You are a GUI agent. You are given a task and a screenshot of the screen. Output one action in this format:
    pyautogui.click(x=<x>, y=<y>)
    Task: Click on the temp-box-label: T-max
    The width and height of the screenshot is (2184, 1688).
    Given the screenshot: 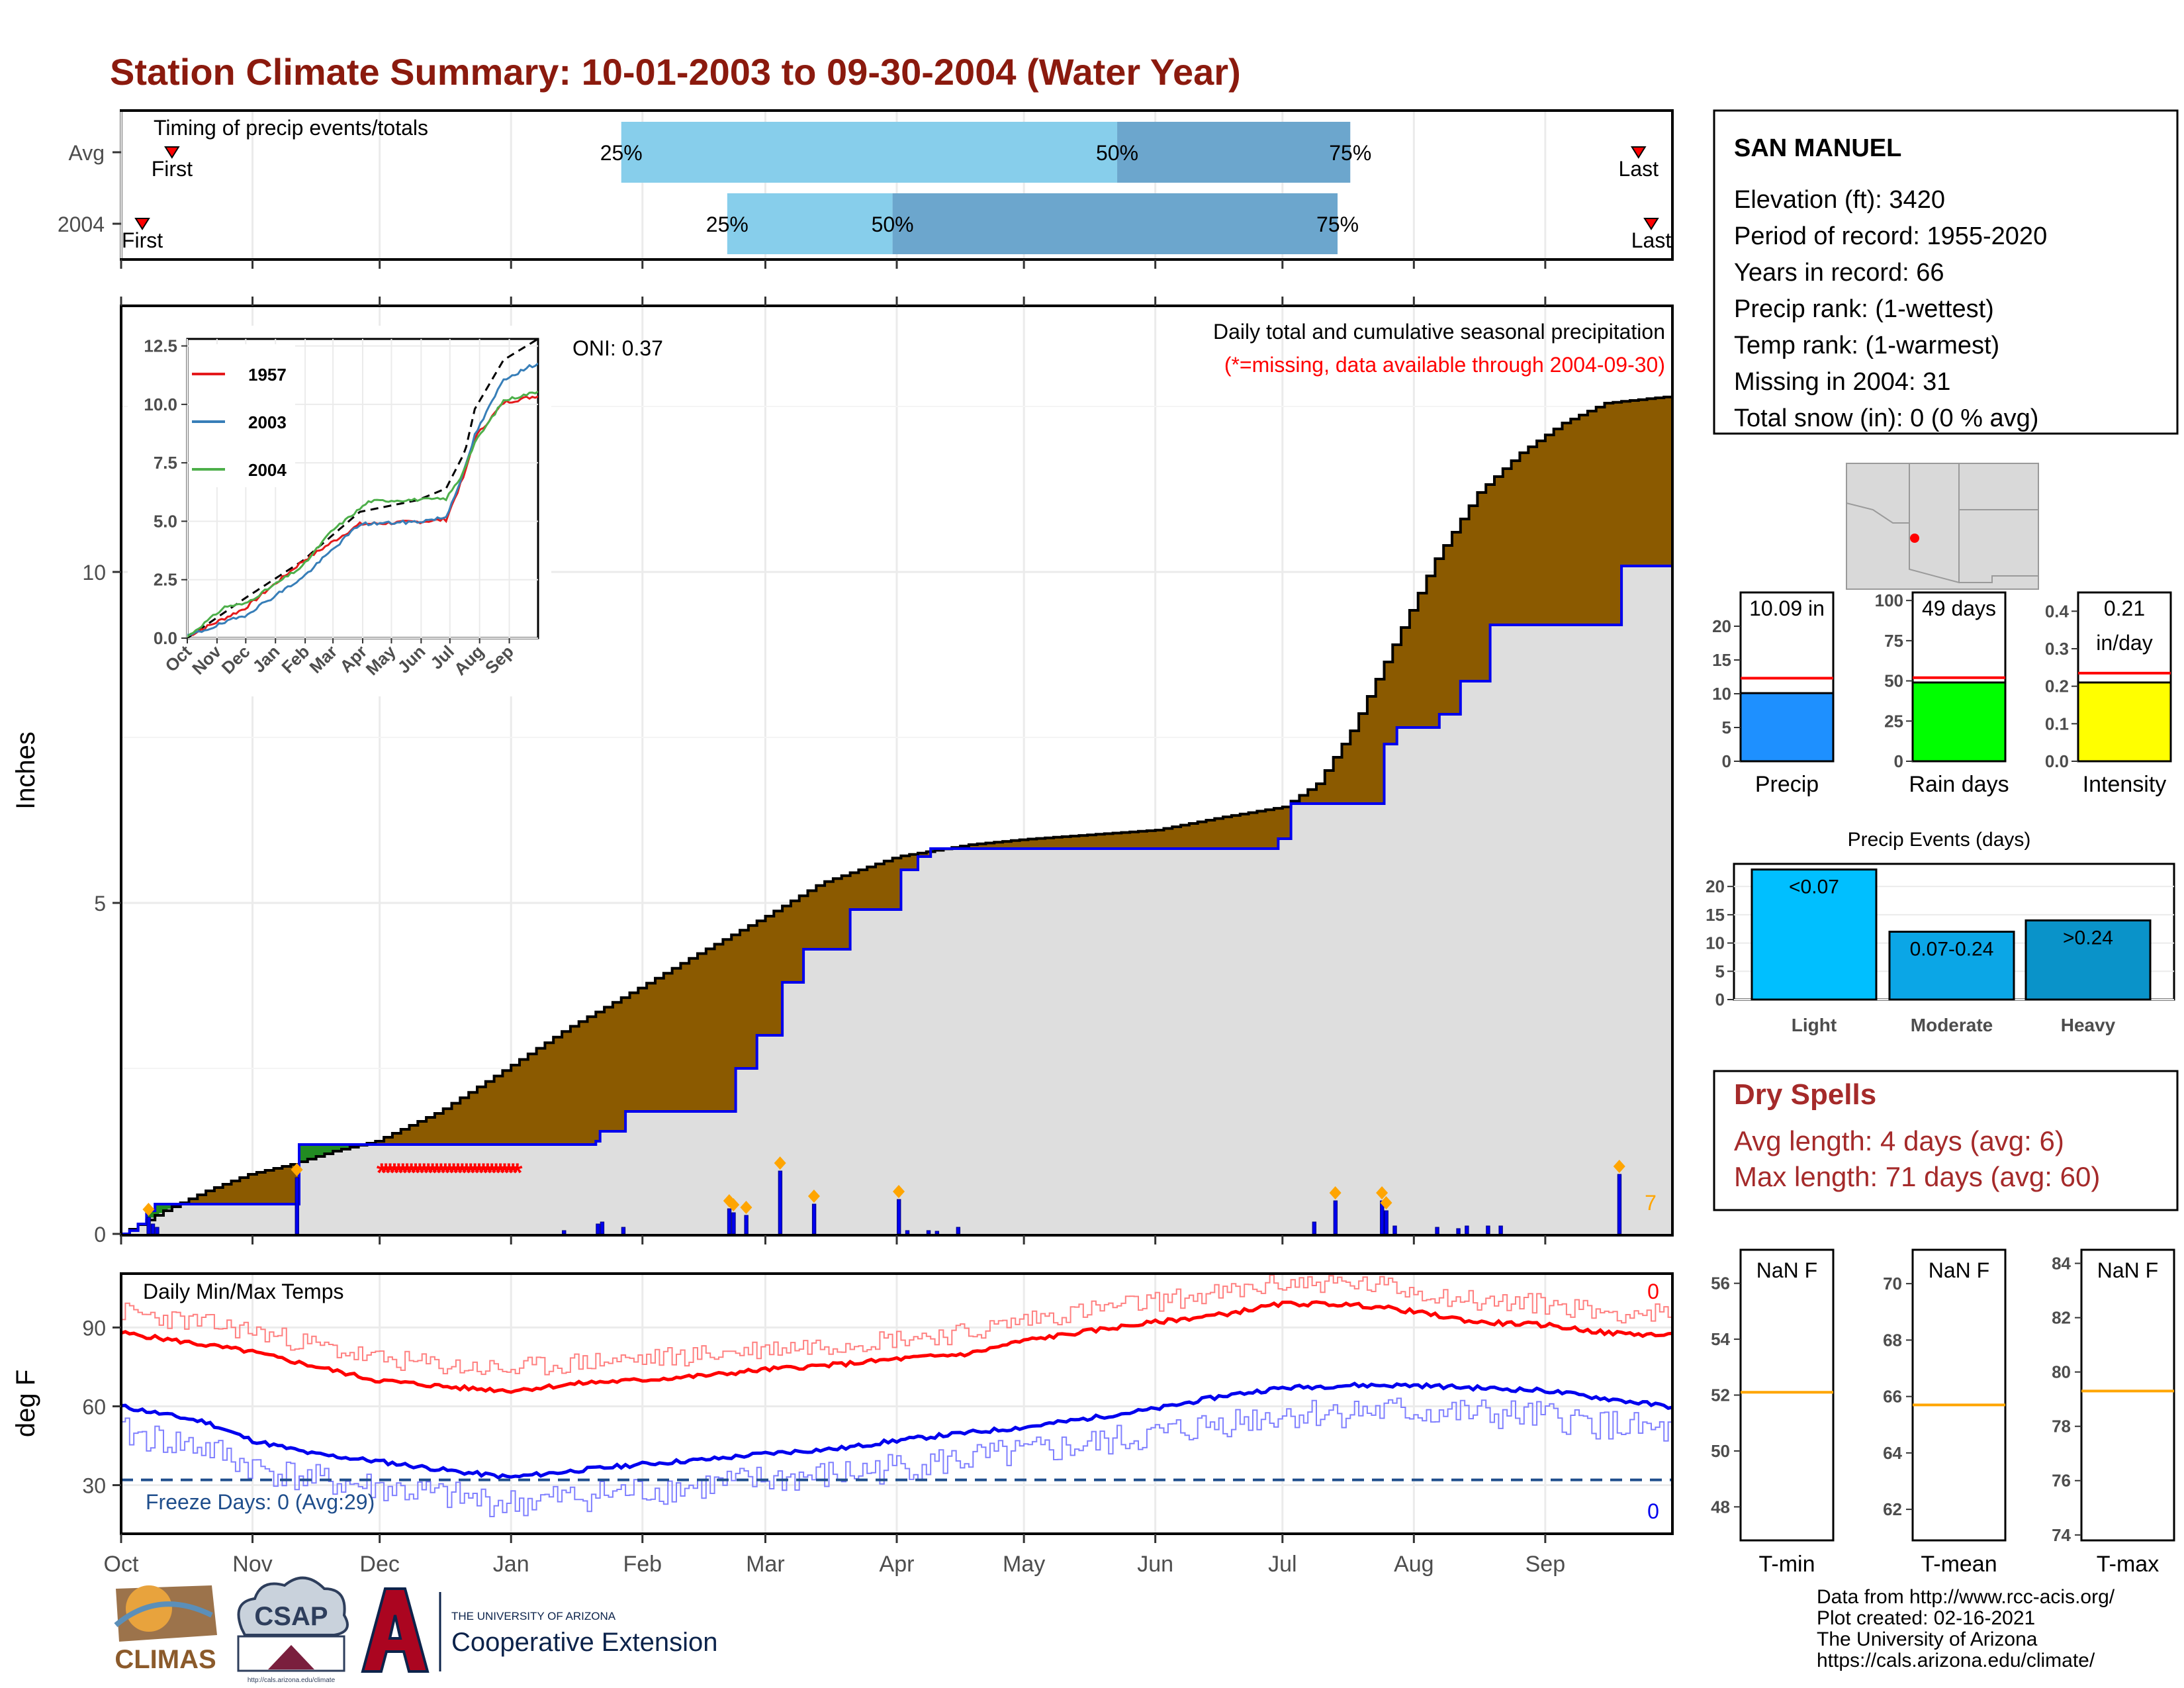 What is the action you would take?
    pyautogui.click(x=2128, y=1564)
    